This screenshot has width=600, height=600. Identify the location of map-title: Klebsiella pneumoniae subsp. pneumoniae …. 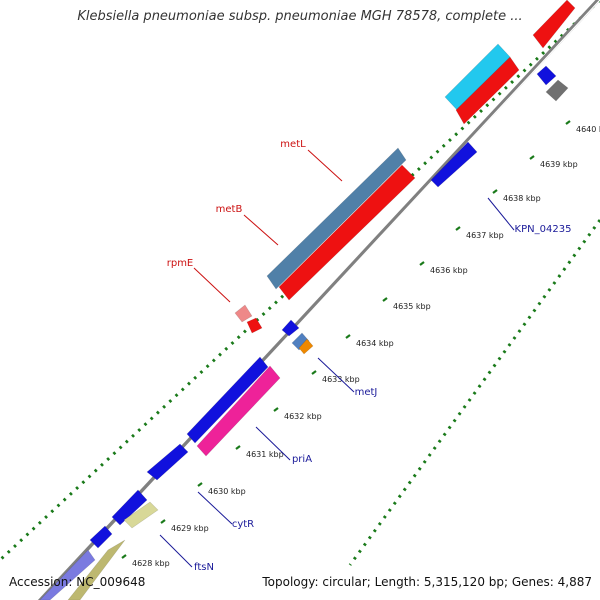
(300, 16).